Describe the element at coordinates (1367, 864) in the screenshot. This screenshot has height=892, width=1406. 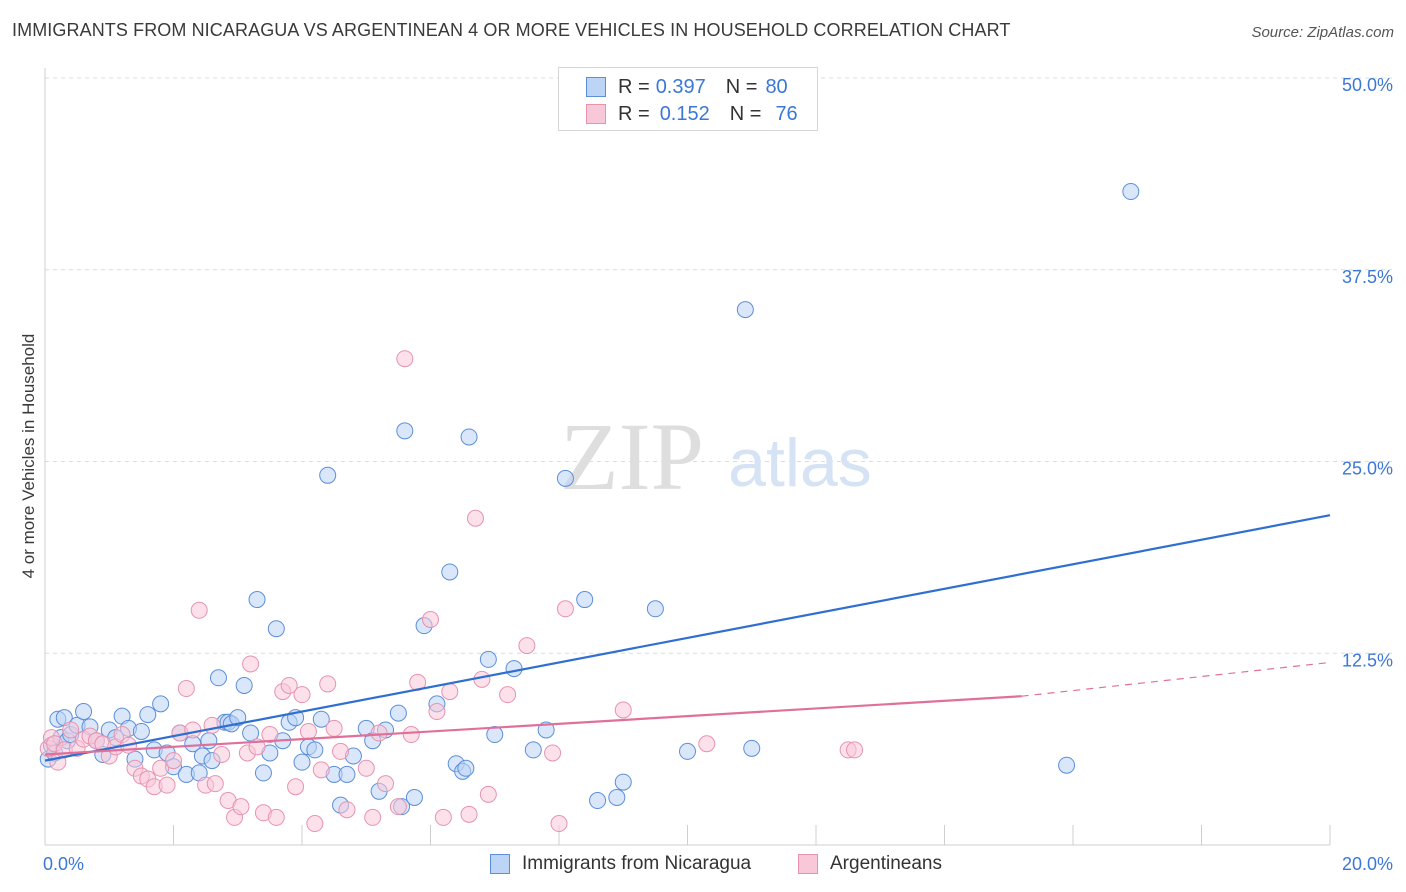
I see `x-tick-label: 20.0%` at that location.